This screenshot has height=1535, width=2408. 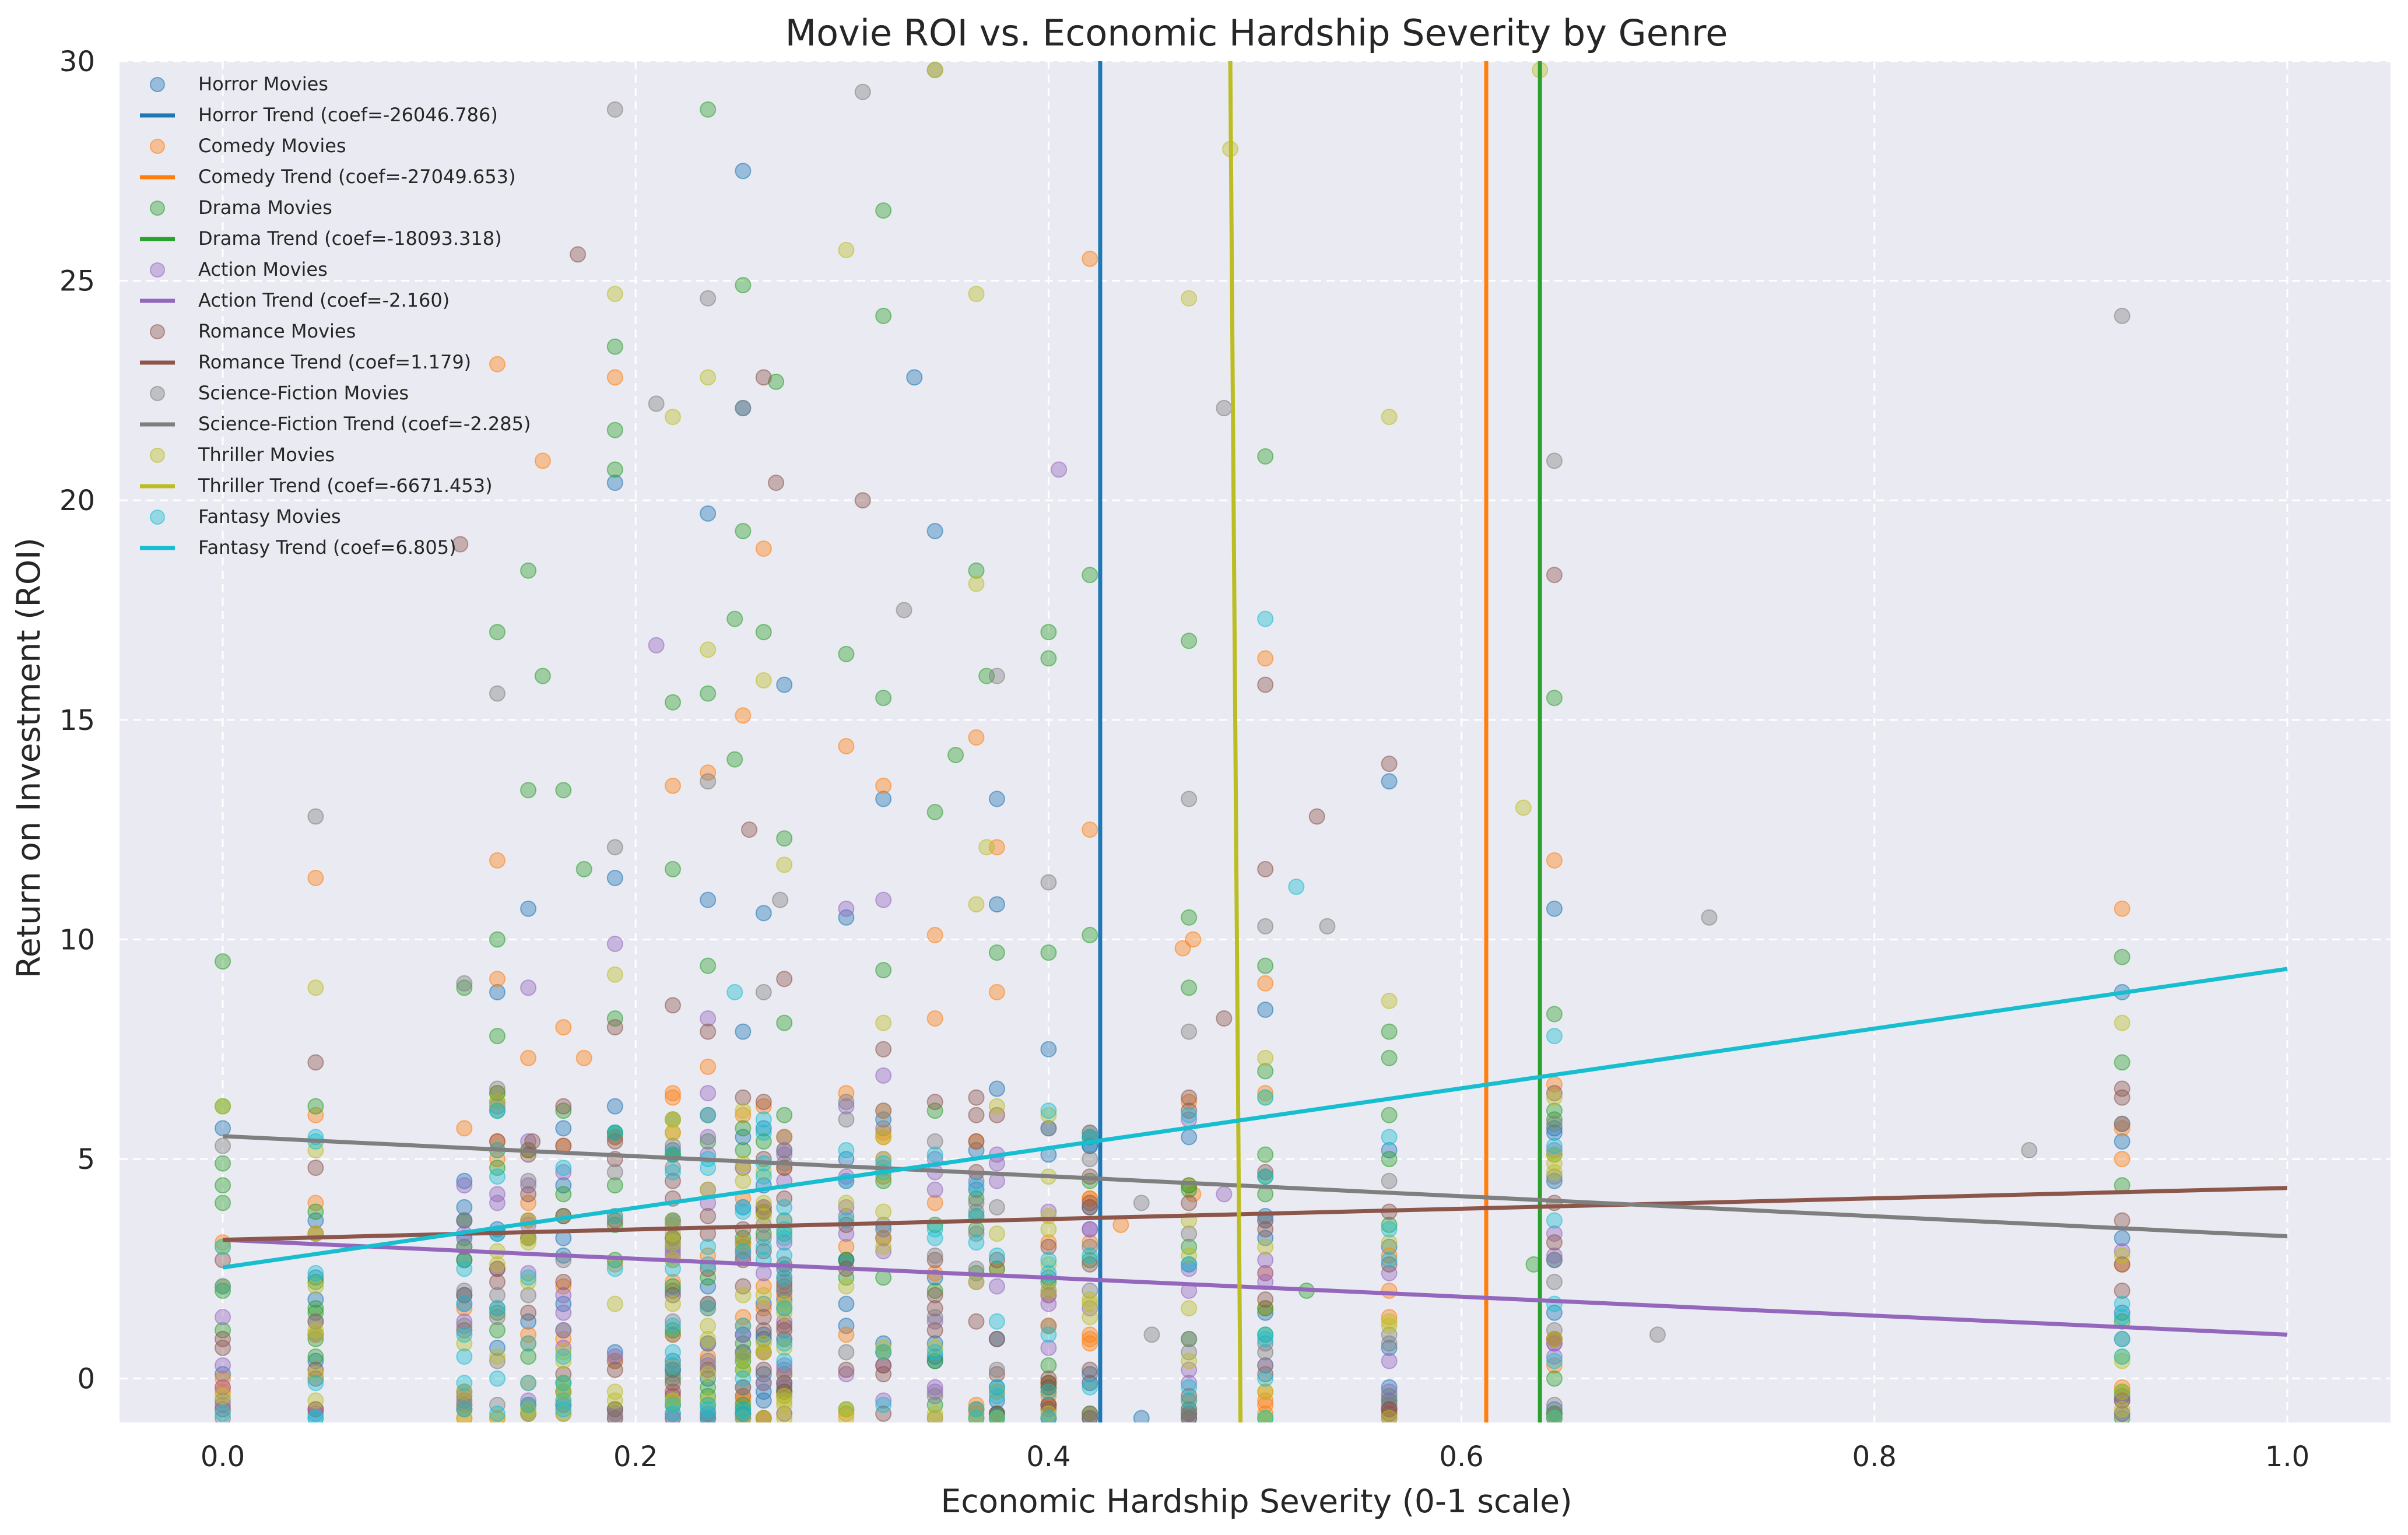 I want to click on y-axis-title: Return on Investment (ROI), so click(x=28, y=758).